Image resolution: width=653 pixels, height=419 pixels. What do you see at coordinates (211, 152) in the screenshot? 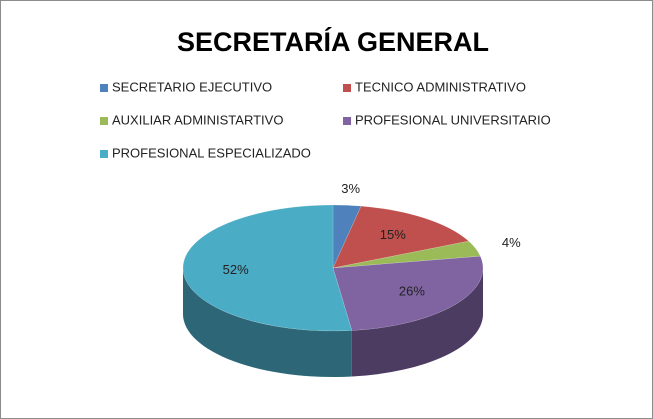
I see `legend-label: PROFESIONAL ESPECIALIZADO` at bounding box center [211, 152].